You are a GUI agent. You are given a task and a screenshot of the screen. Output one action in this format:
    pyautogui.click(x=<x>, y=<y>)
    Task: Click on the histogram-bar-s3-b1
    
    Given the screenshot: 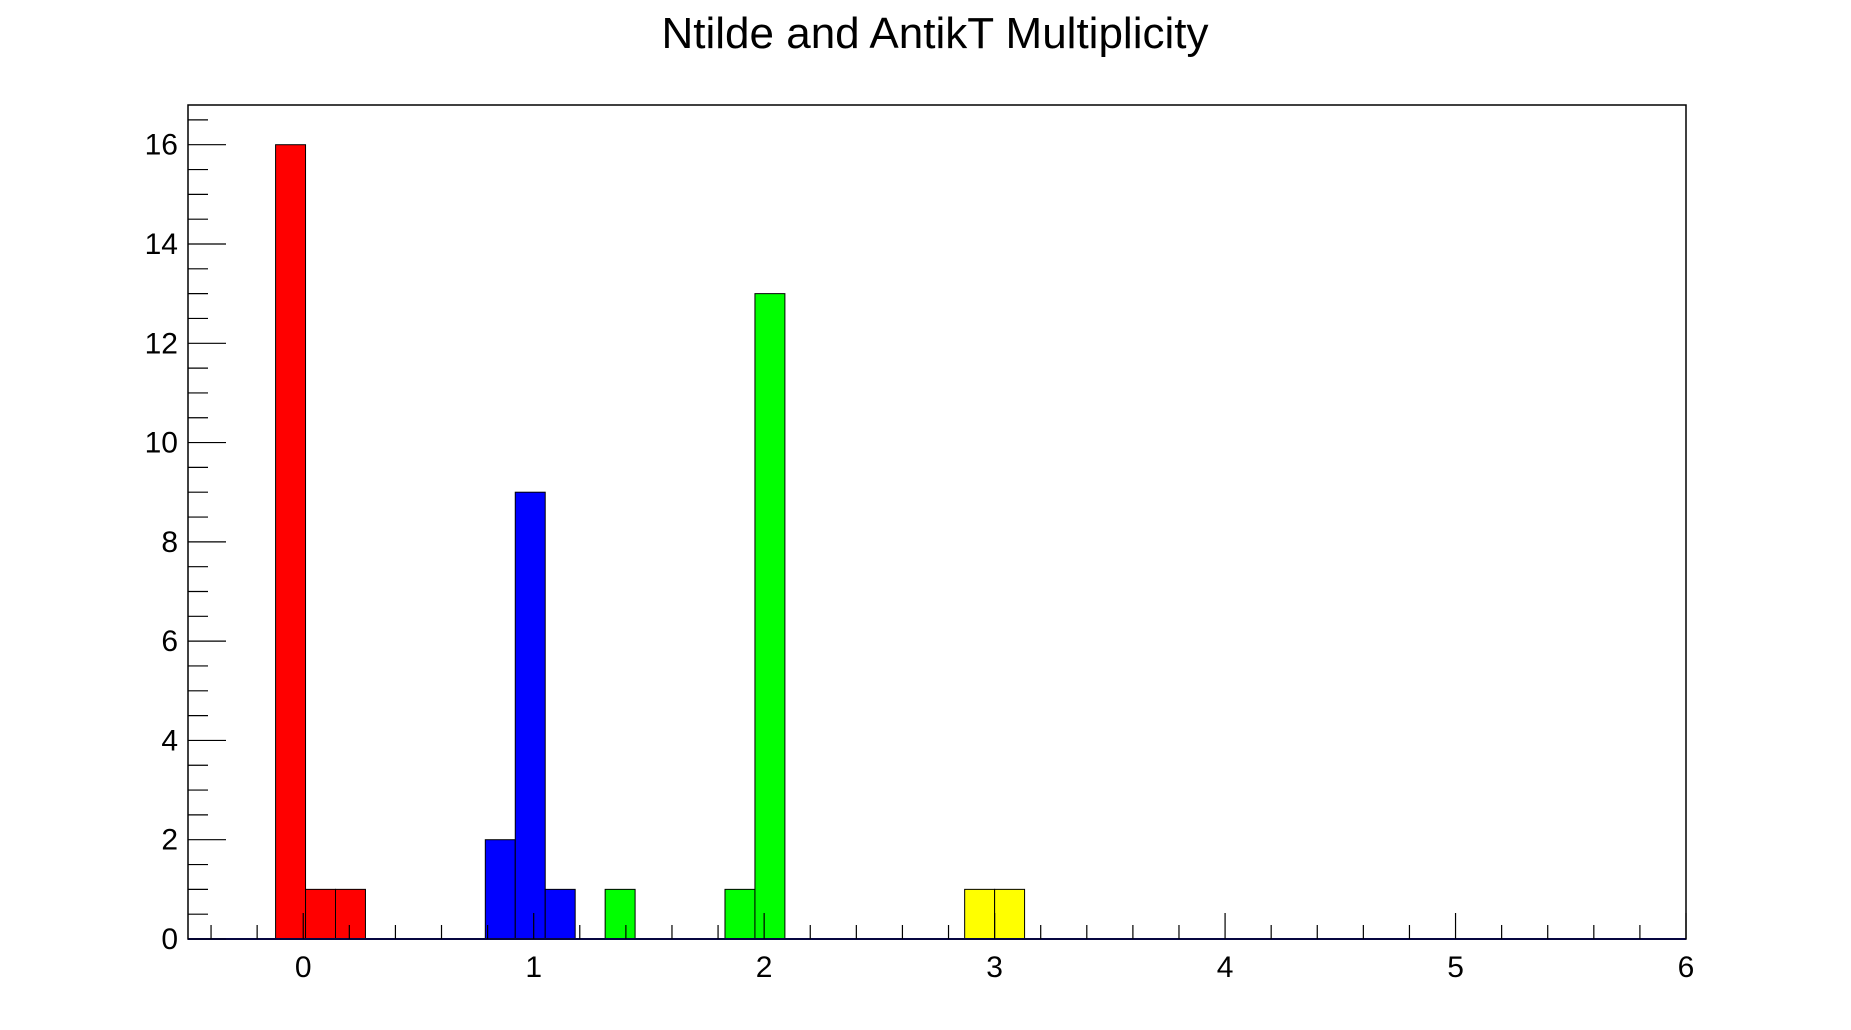 What is the action you would take?
    pyautogui.click(x=1010, y=914)
    